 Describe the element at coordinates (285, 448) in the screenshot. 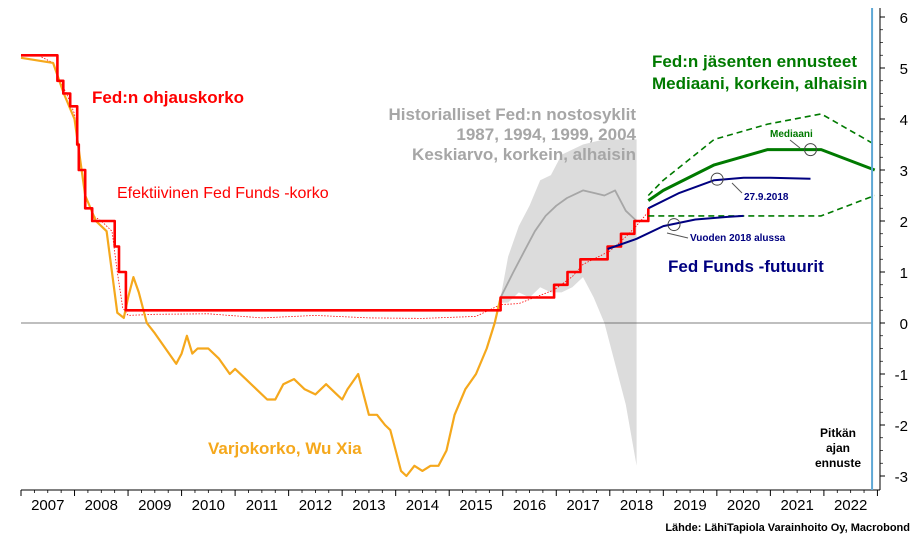

I see `annotation-shadow: Varjokorko, Wu Xia` at that location.